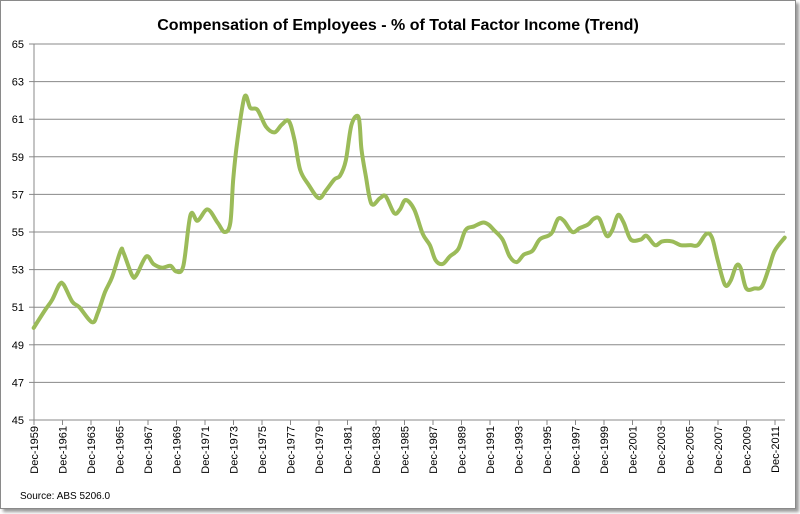  I want to click on y-tick-label: 63, so click(18, 83).